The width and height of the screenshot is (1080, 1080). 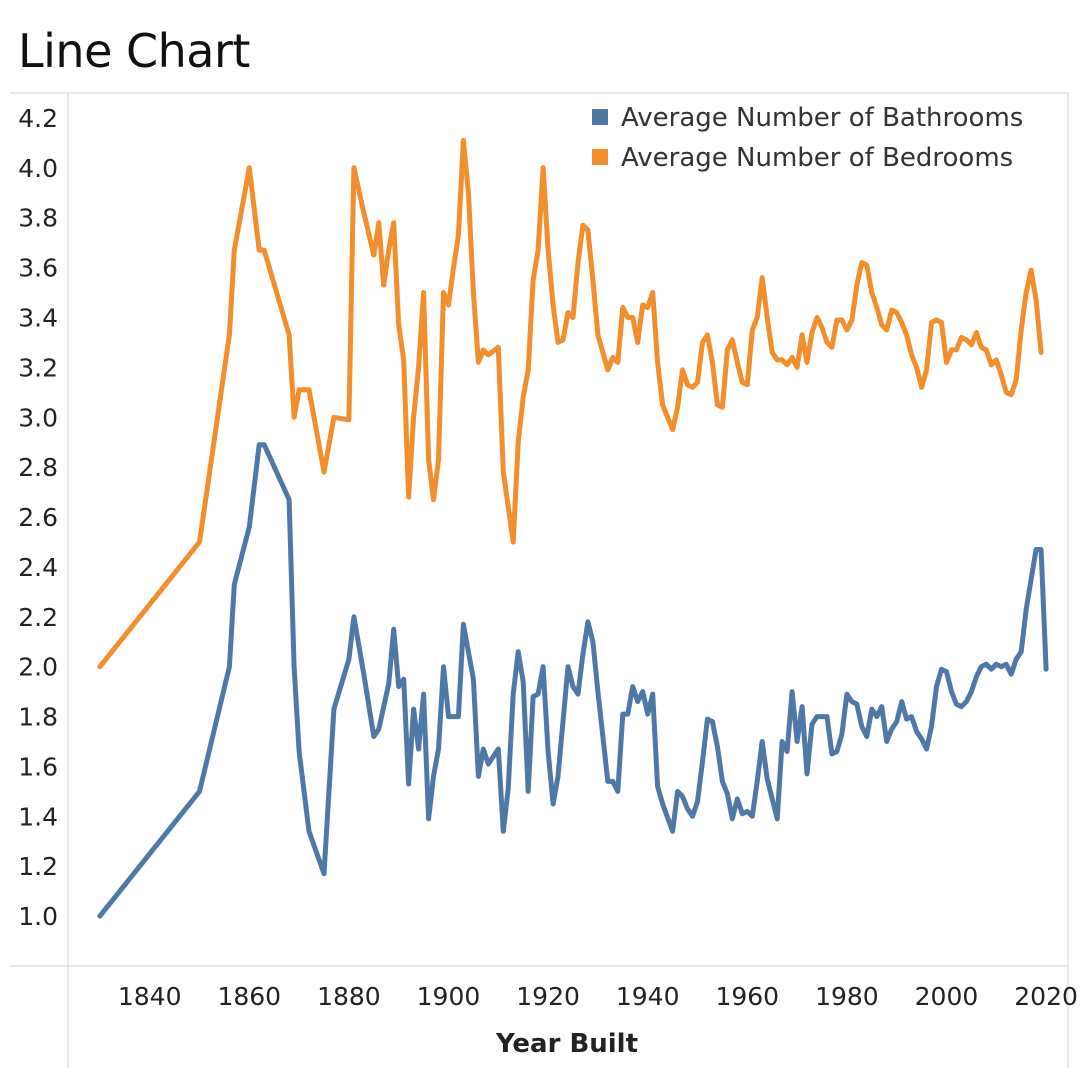 I want to click on y-tick-label: 1.8, so click(x=38, y=717).